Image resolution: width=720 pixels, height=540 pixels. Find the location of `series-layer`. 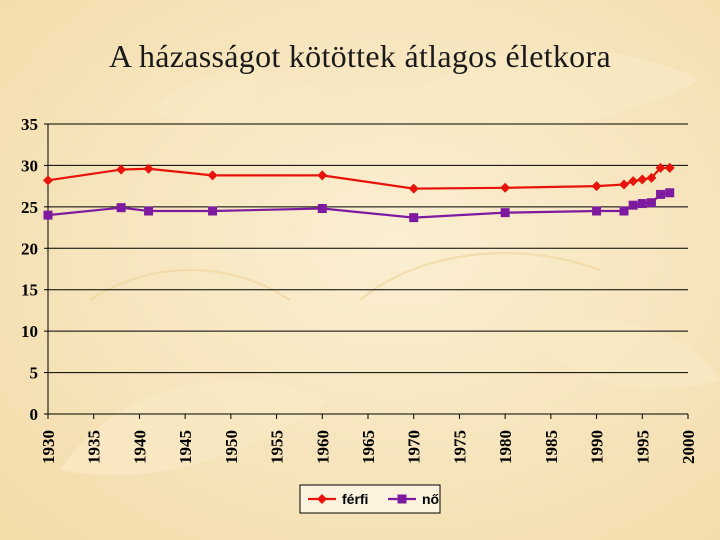

series-layer is located at coordinates (359, 192).